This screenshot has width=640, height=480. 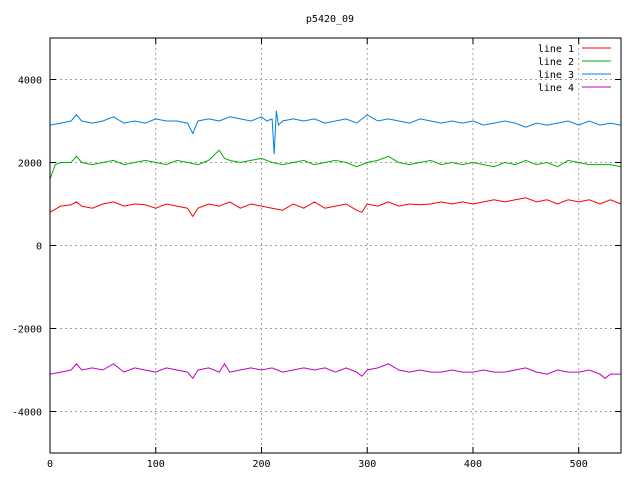 I want to click on legend-label: line 3, so click(x=556, y=75).